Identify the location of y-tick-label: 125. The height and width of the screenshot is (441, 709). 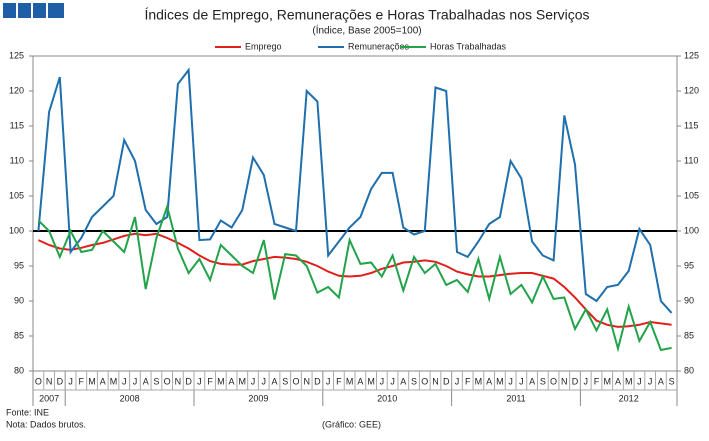
(16, 55).